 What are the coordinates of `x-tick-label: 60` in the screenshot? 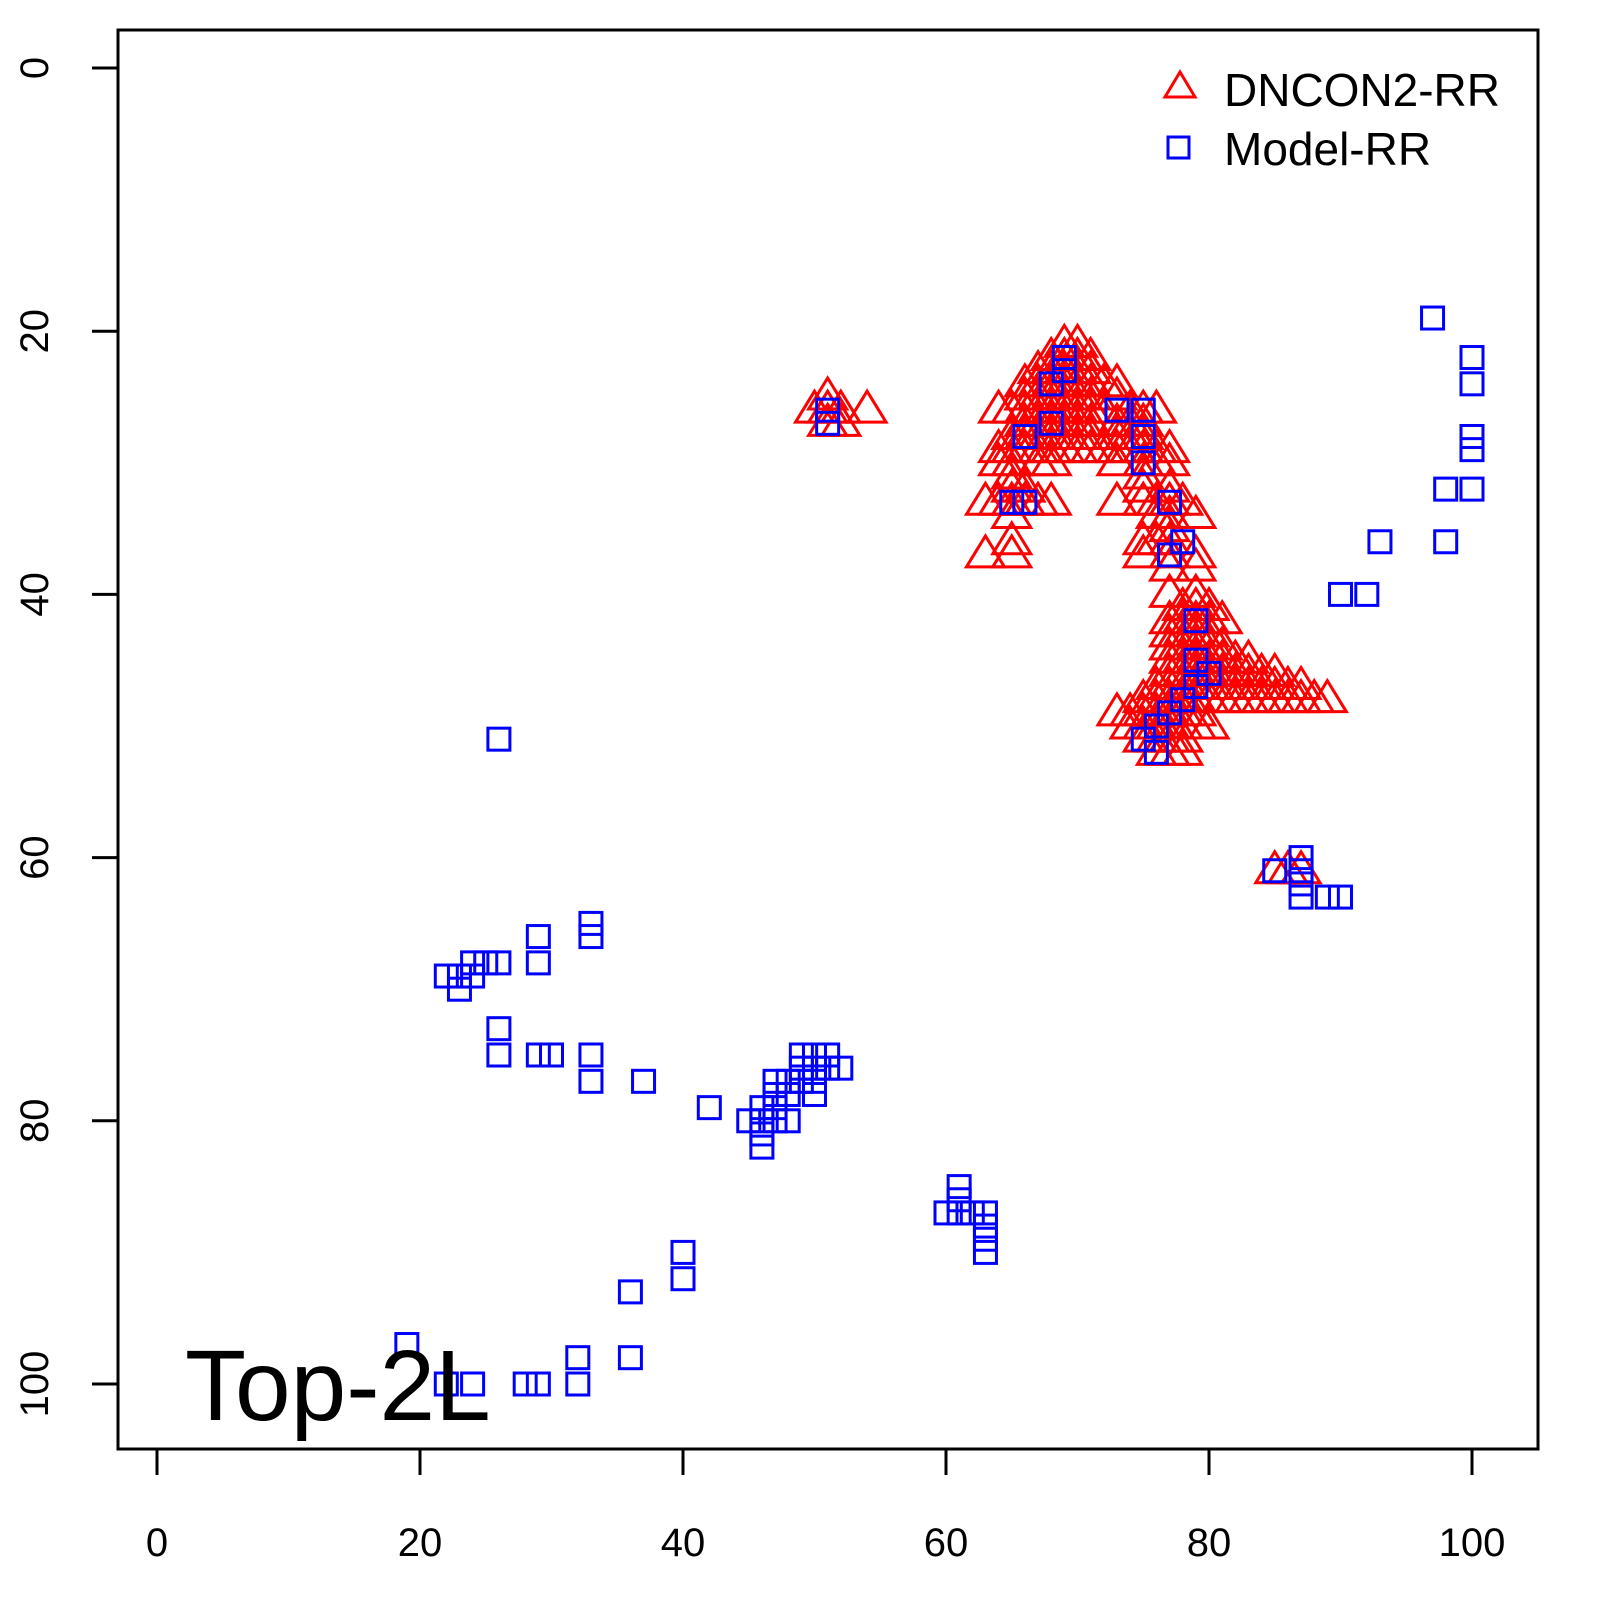 It's located at (946, 1543).